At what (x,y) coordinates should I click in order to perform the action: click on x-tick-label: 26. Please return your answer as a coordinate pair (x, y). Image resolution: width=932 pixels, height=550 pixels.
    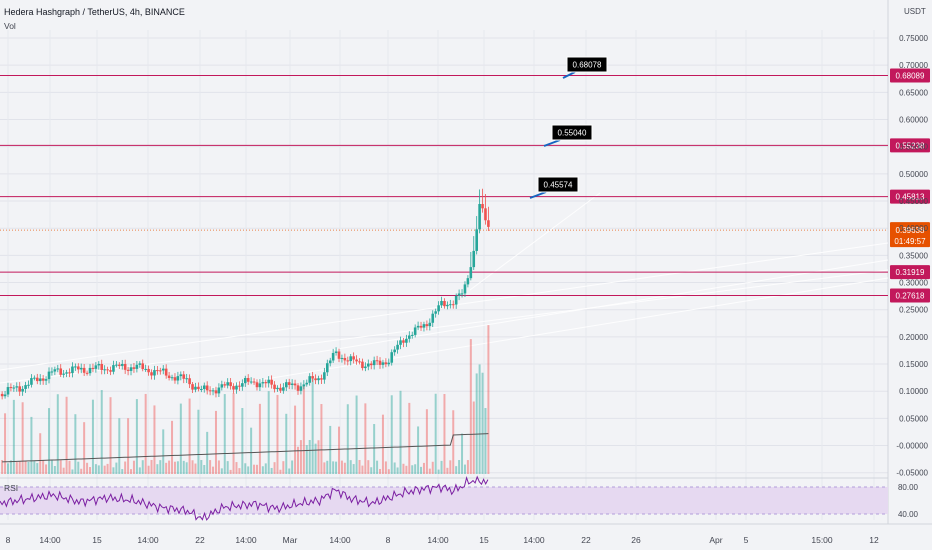
    Looking at the image, I should click on (636, 540).